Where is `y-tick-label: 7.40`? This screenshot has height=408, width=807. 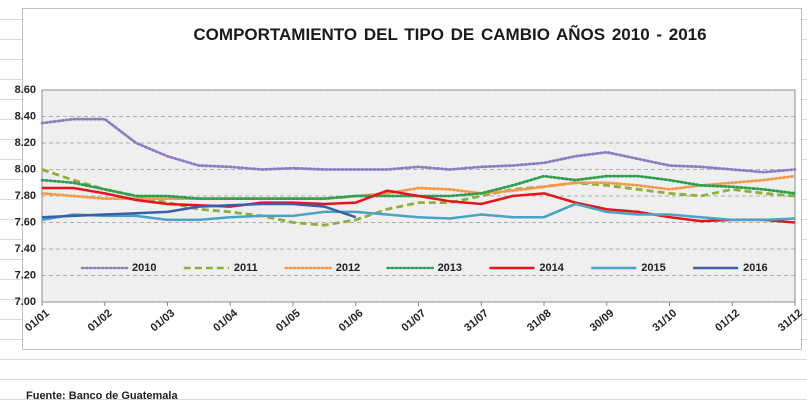
y-tick-label: 7.40 is located at coordinates (25, 249).